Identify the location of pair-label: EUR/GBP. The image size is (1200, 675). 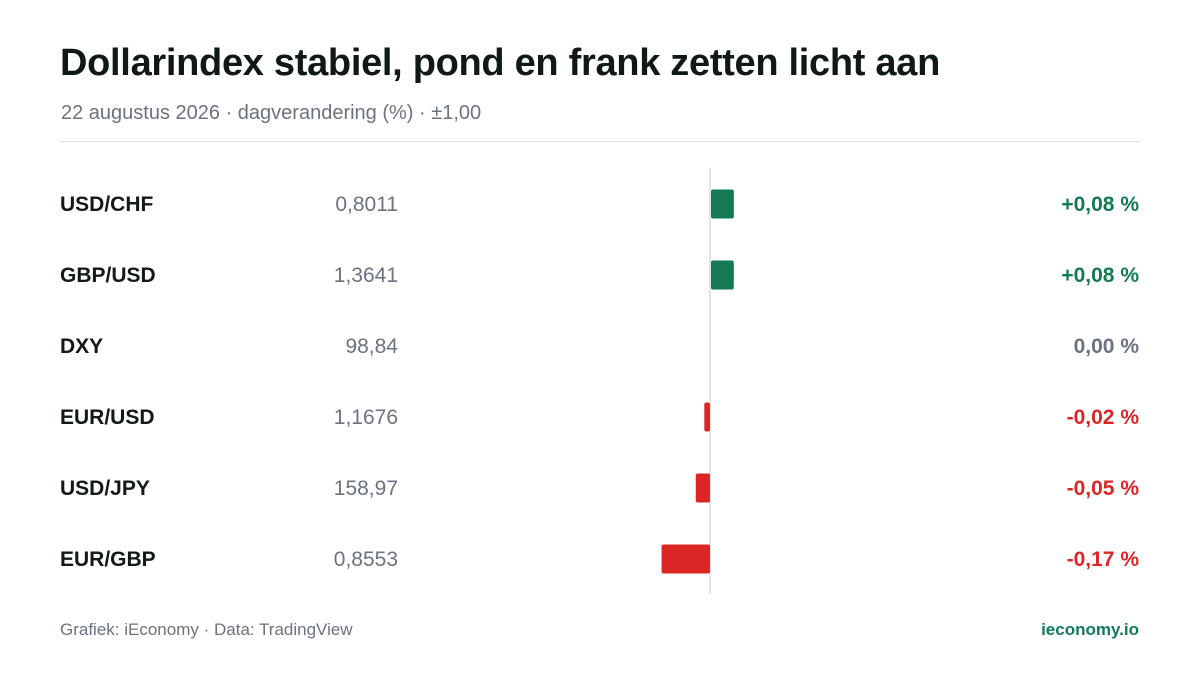
(108, 559).